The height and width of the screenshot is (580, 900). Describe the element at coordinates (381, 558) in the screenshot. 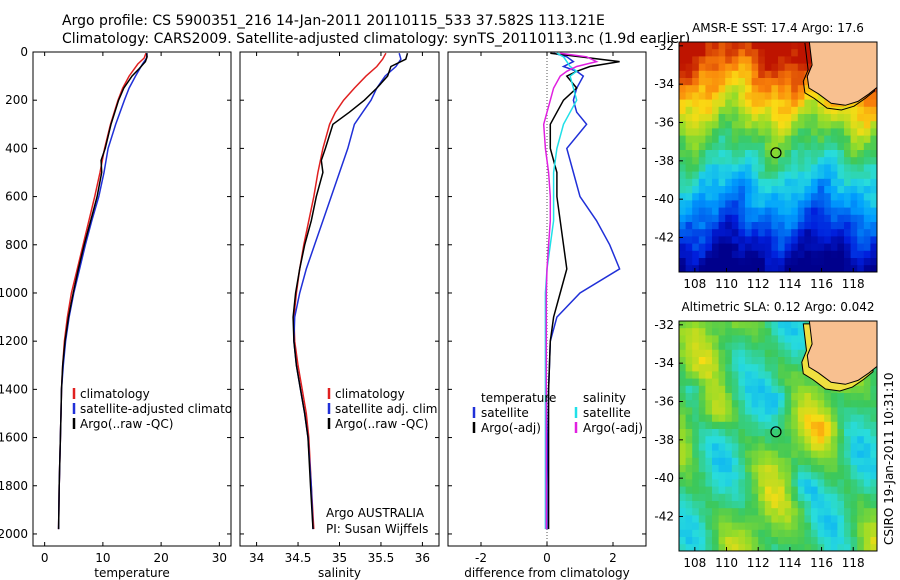

I see `x-tick-label: 35.5` at that location.